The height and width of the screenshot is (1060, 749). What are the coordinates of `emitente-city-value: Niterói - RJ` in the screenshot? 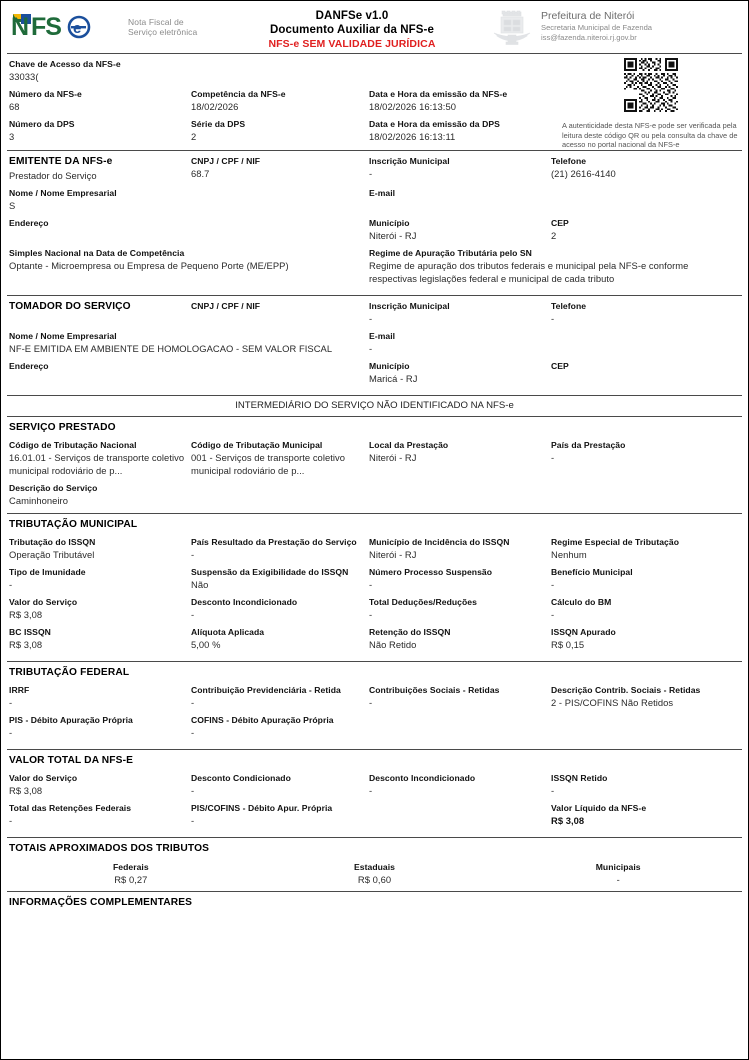 It's located at (393, 235).